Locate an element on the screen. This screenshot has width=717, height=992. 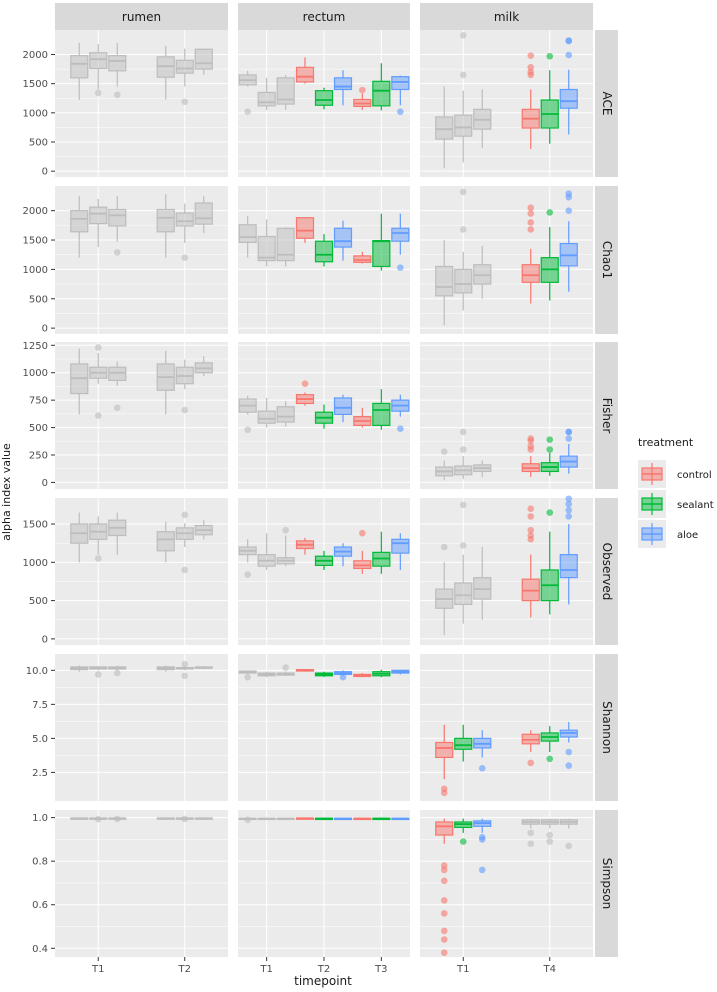
y-tick-label: 7.5 is located at coordinates (40, 705).